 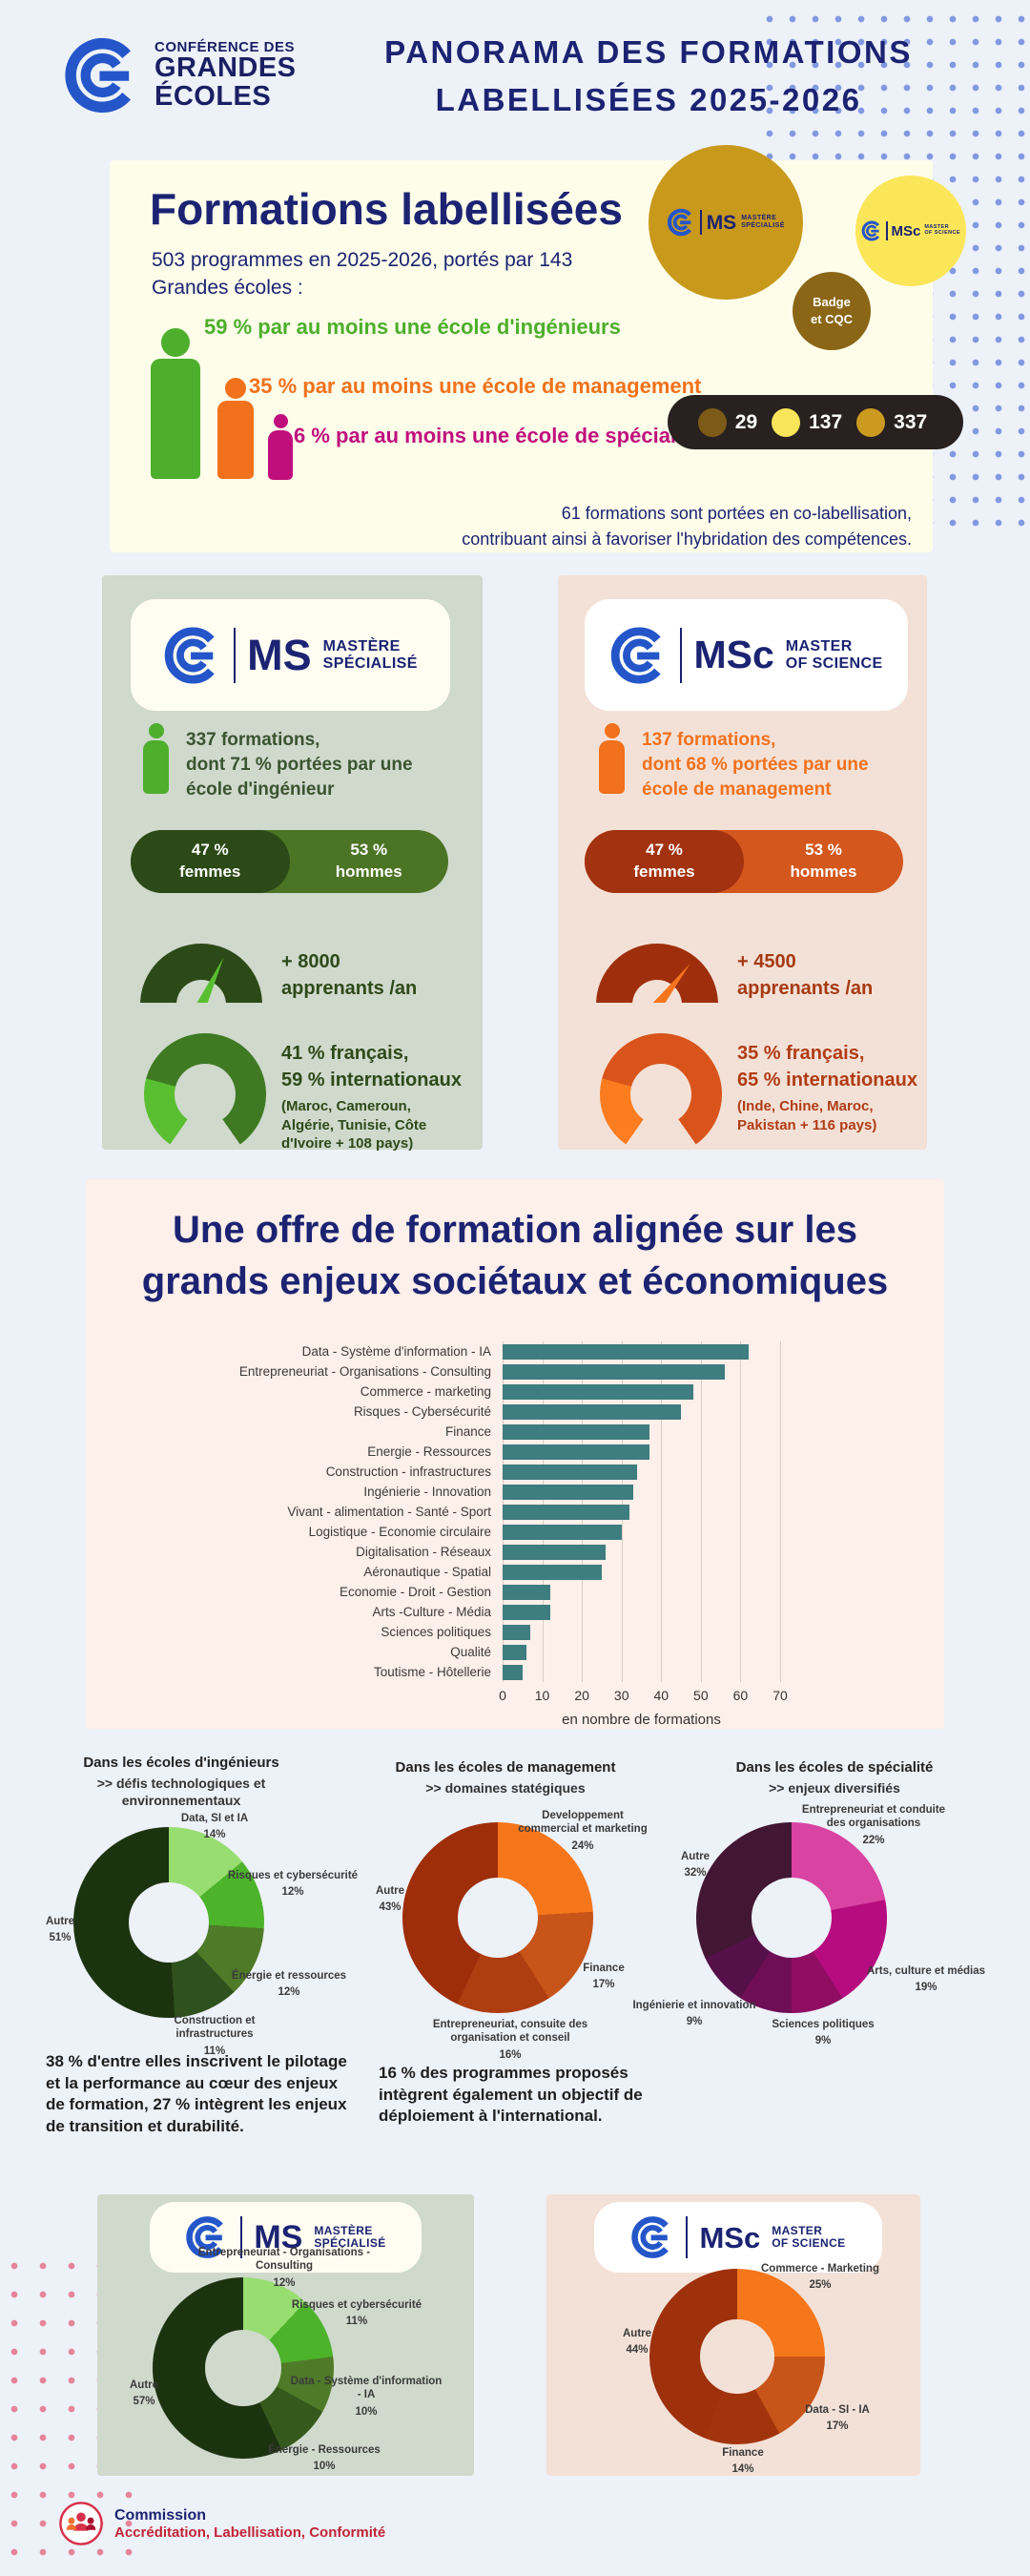 What do you see at coordinates (721, 222) in the screenshot?
I see `ms-circle-abbr: MS` at bounding box center [721, 222].